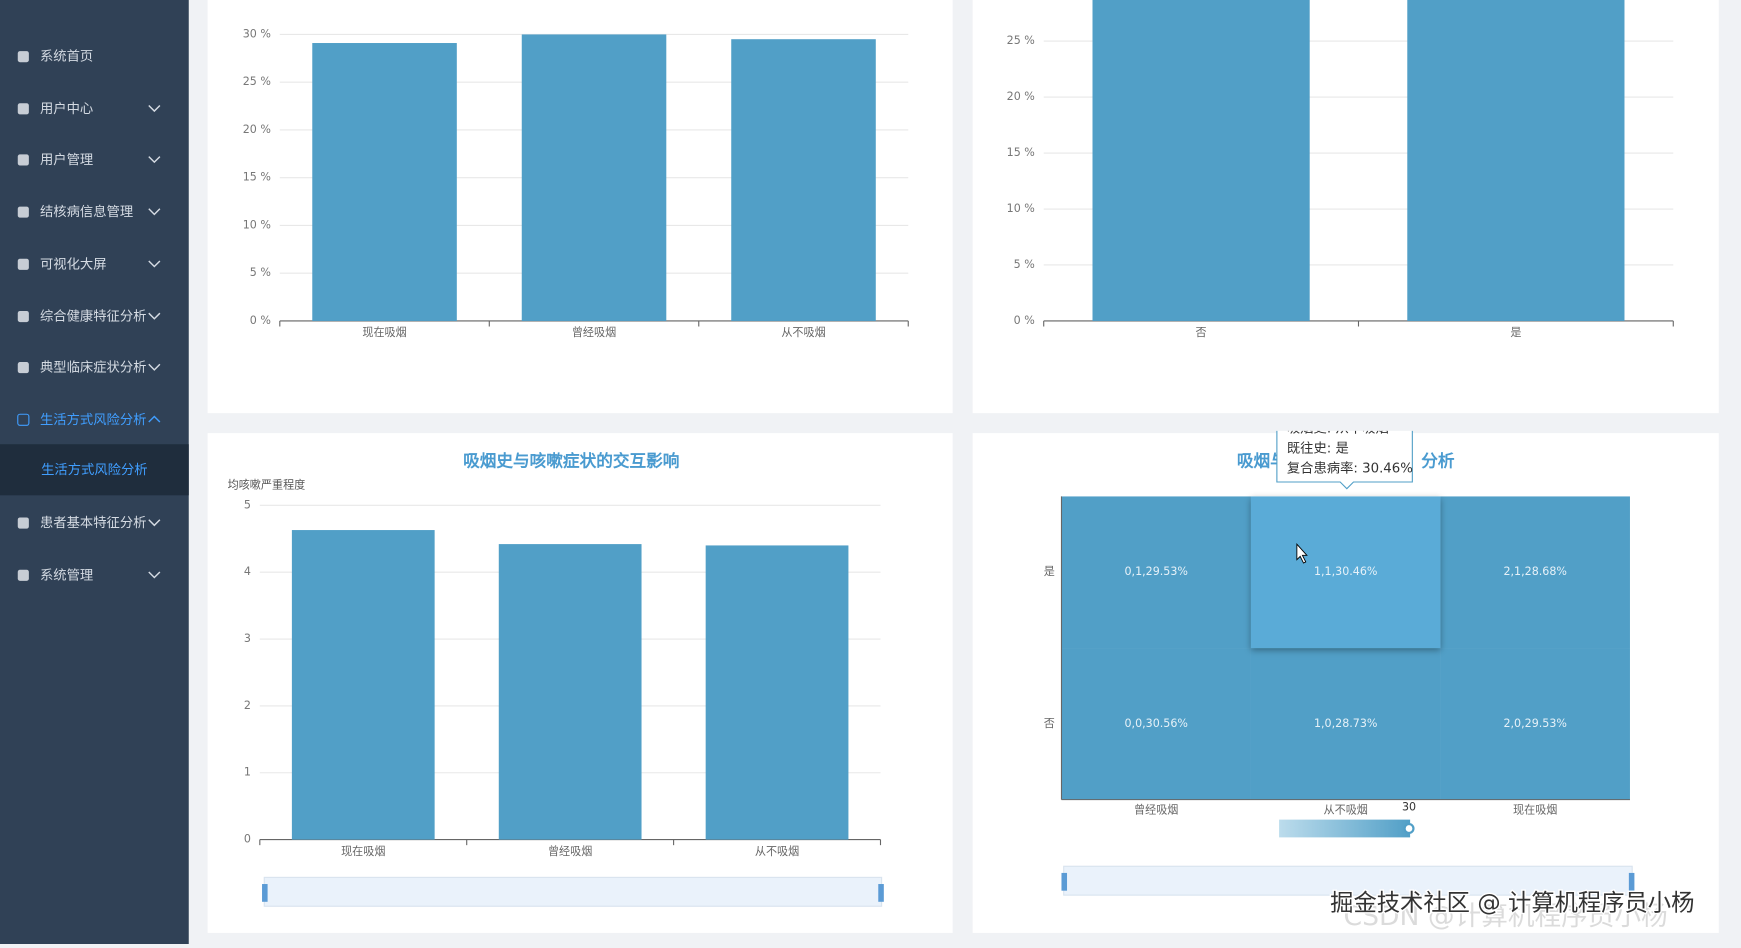 This screenshot has width=1741, height=948. Describe the element at coordinates (93, 368) in the screenshot. I see `menu-label: 典型临床症状分析` at that location.